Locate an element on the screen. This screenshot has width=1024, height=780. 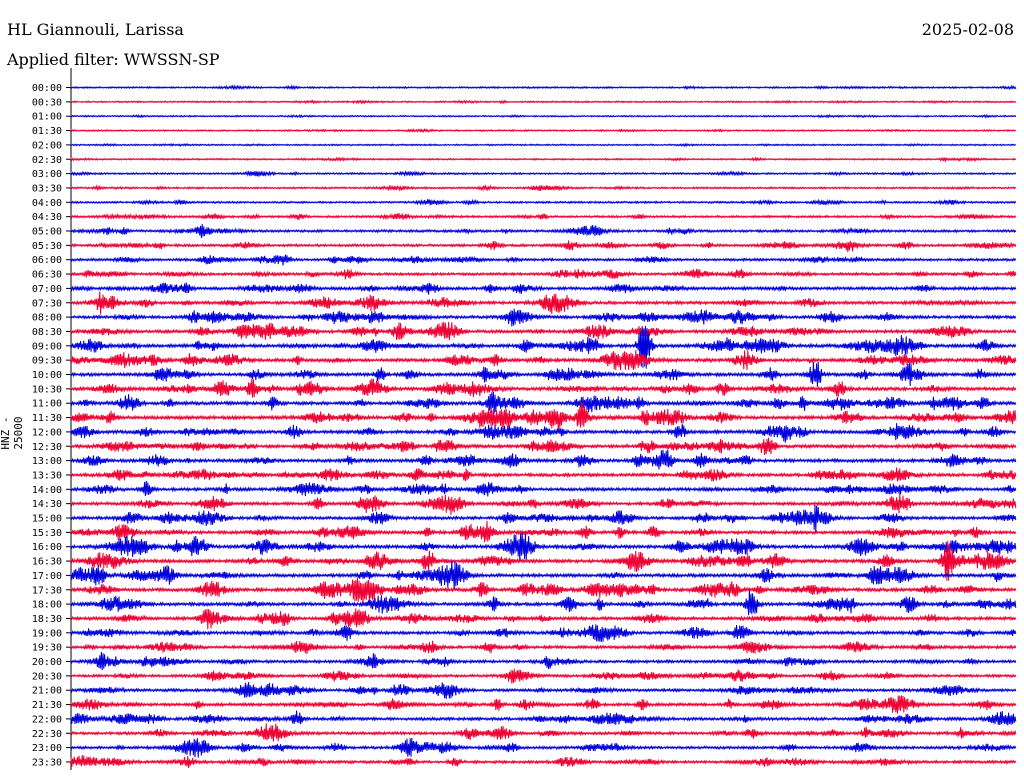
time-tick-label: 21:30 is located at coordinates (47, 705).